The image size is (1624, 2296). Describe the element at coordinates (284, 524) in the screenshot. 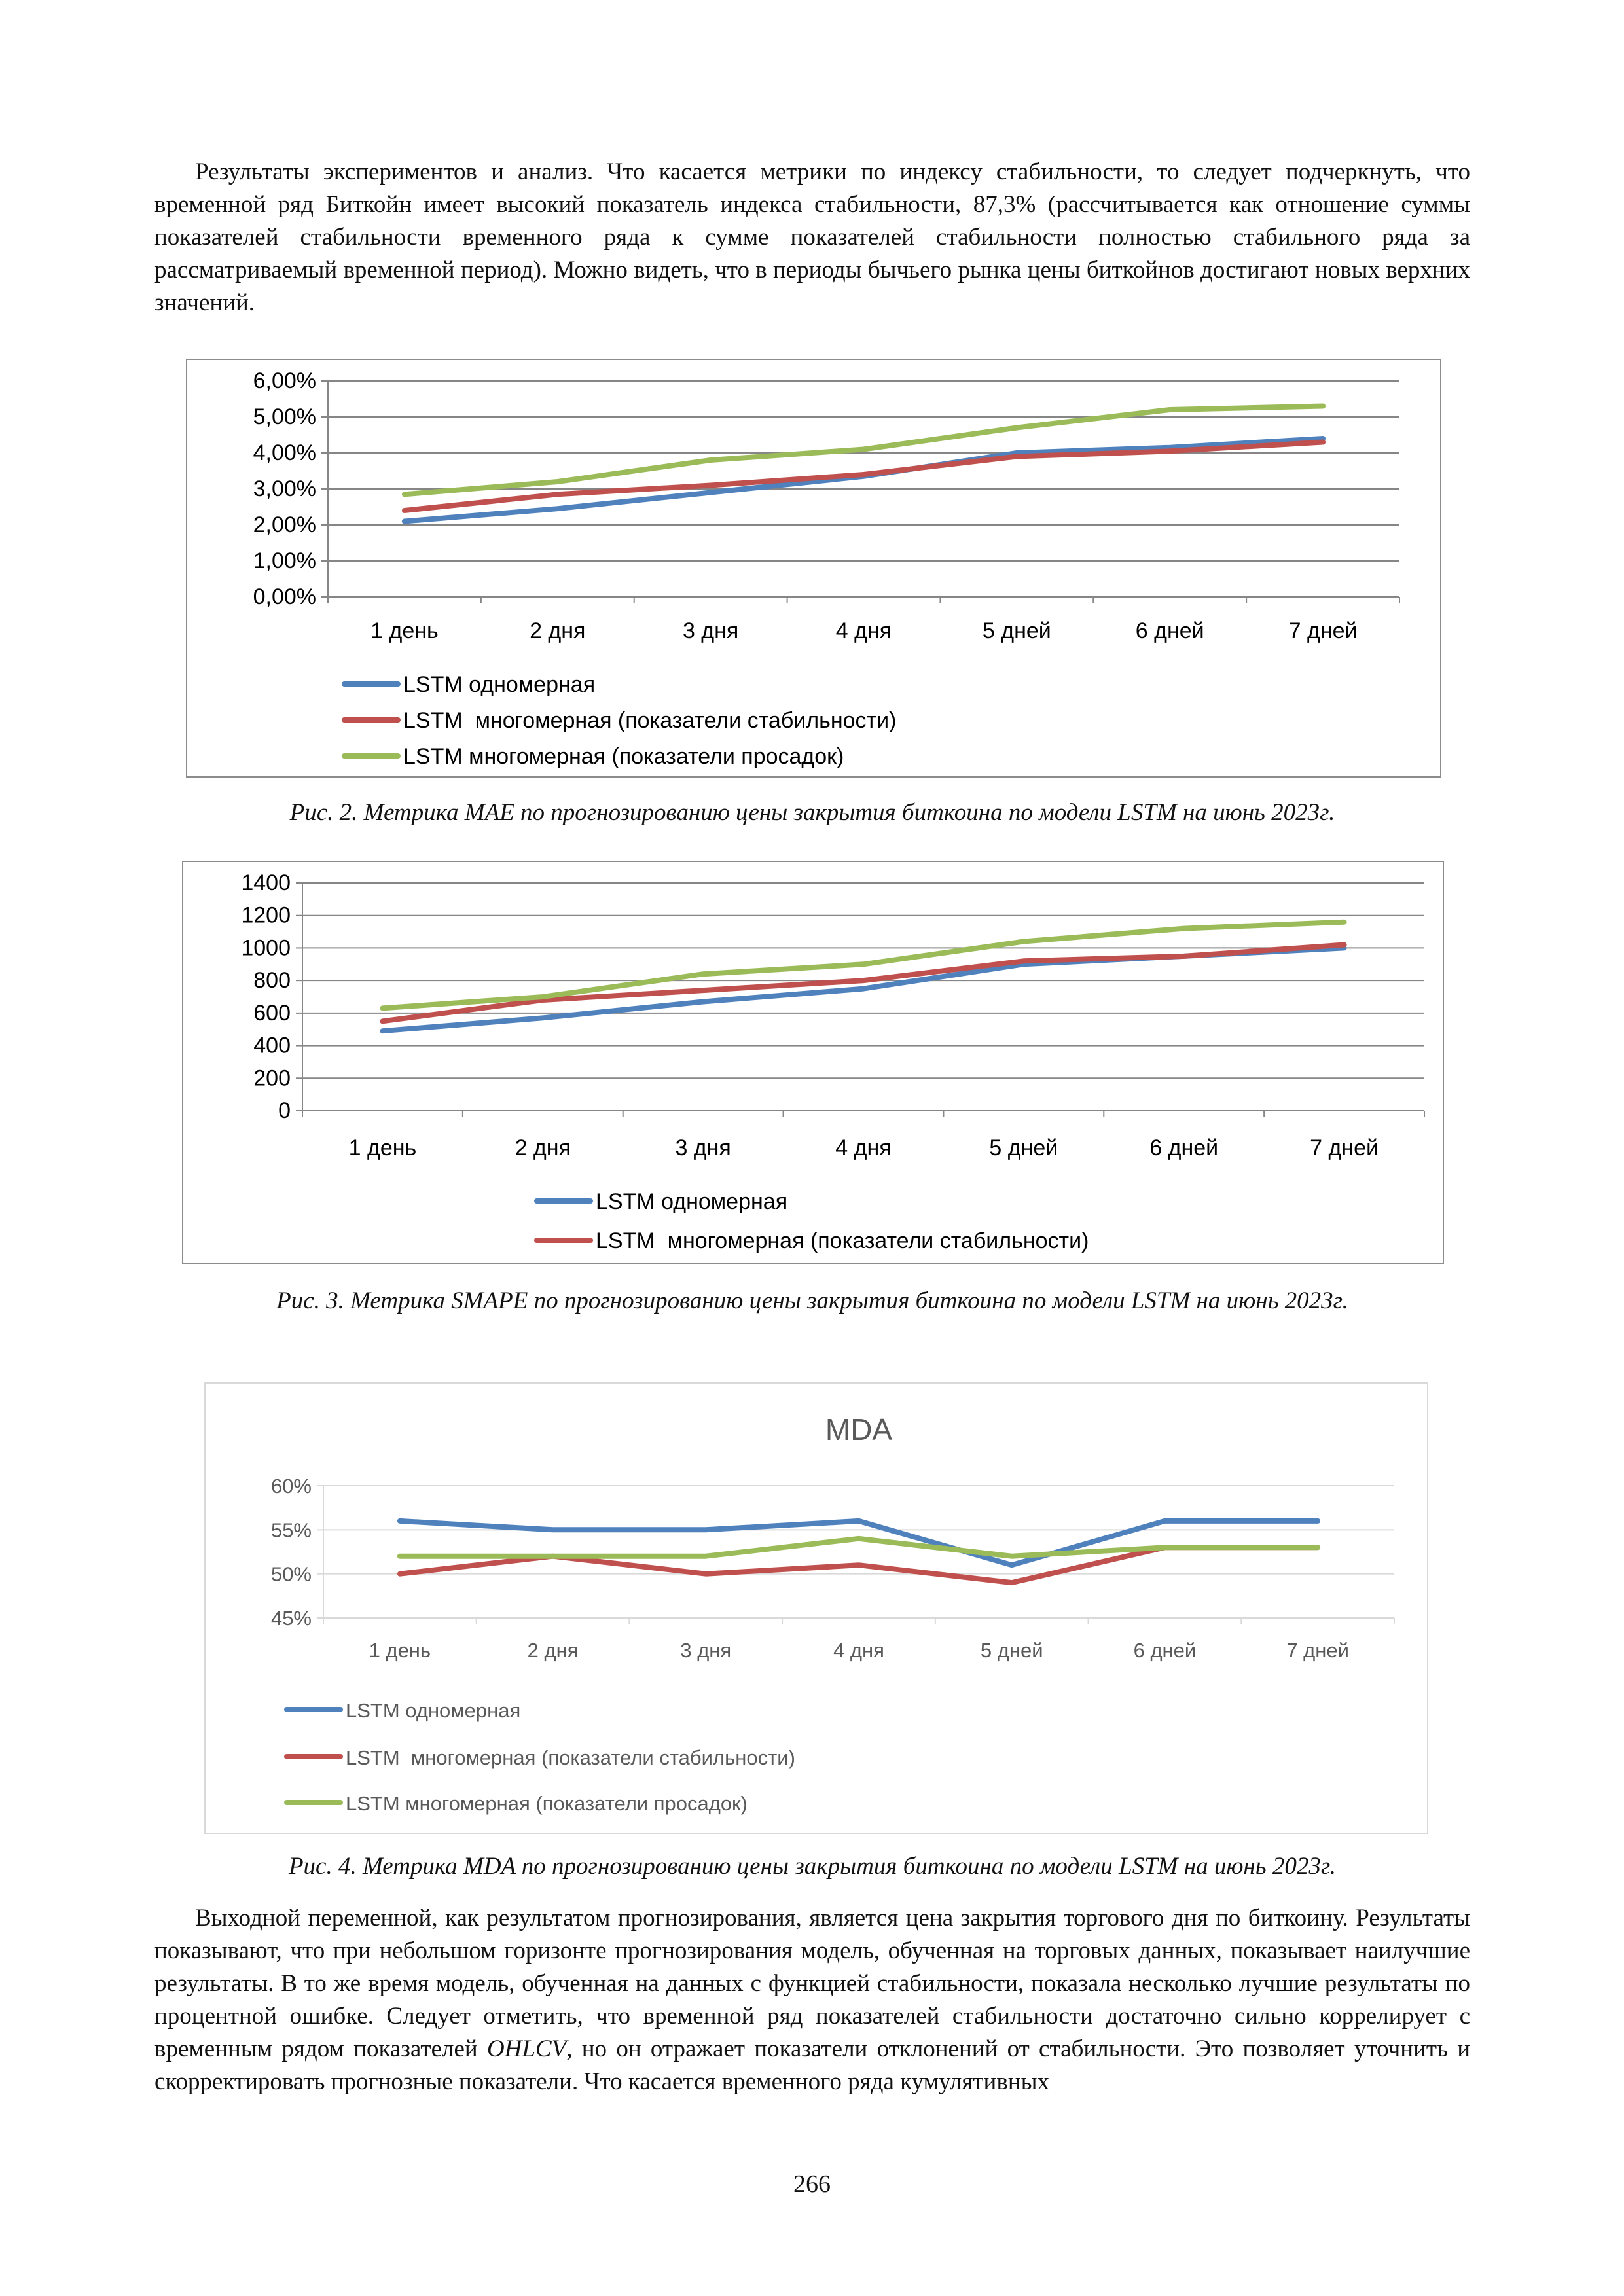

I see `y-tick-label: 2,00%` at that location.